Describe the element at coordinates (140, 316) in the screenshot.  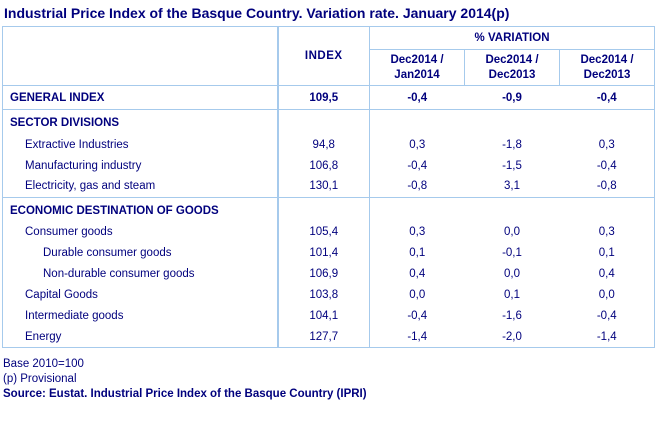
I see `row-label: Intermediate goods` at that location.